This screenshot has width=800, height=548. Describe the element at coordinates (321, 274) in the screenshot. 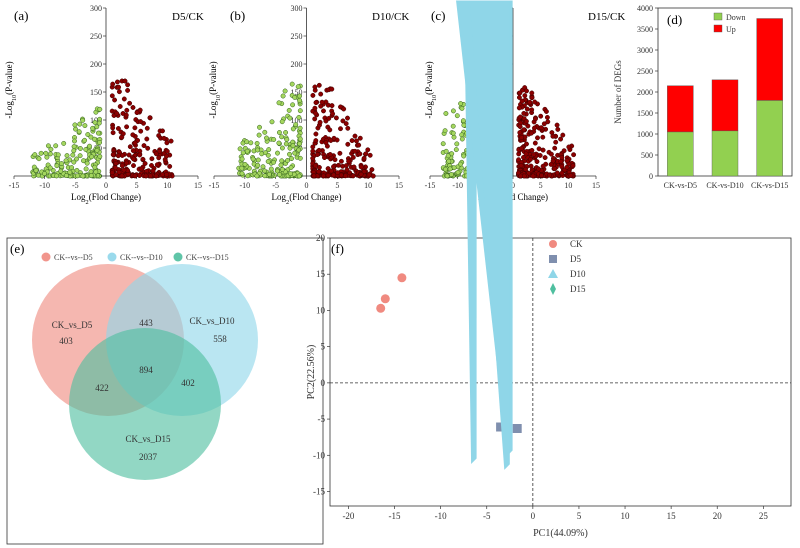

I see `y-tick-label: 15` at that location.